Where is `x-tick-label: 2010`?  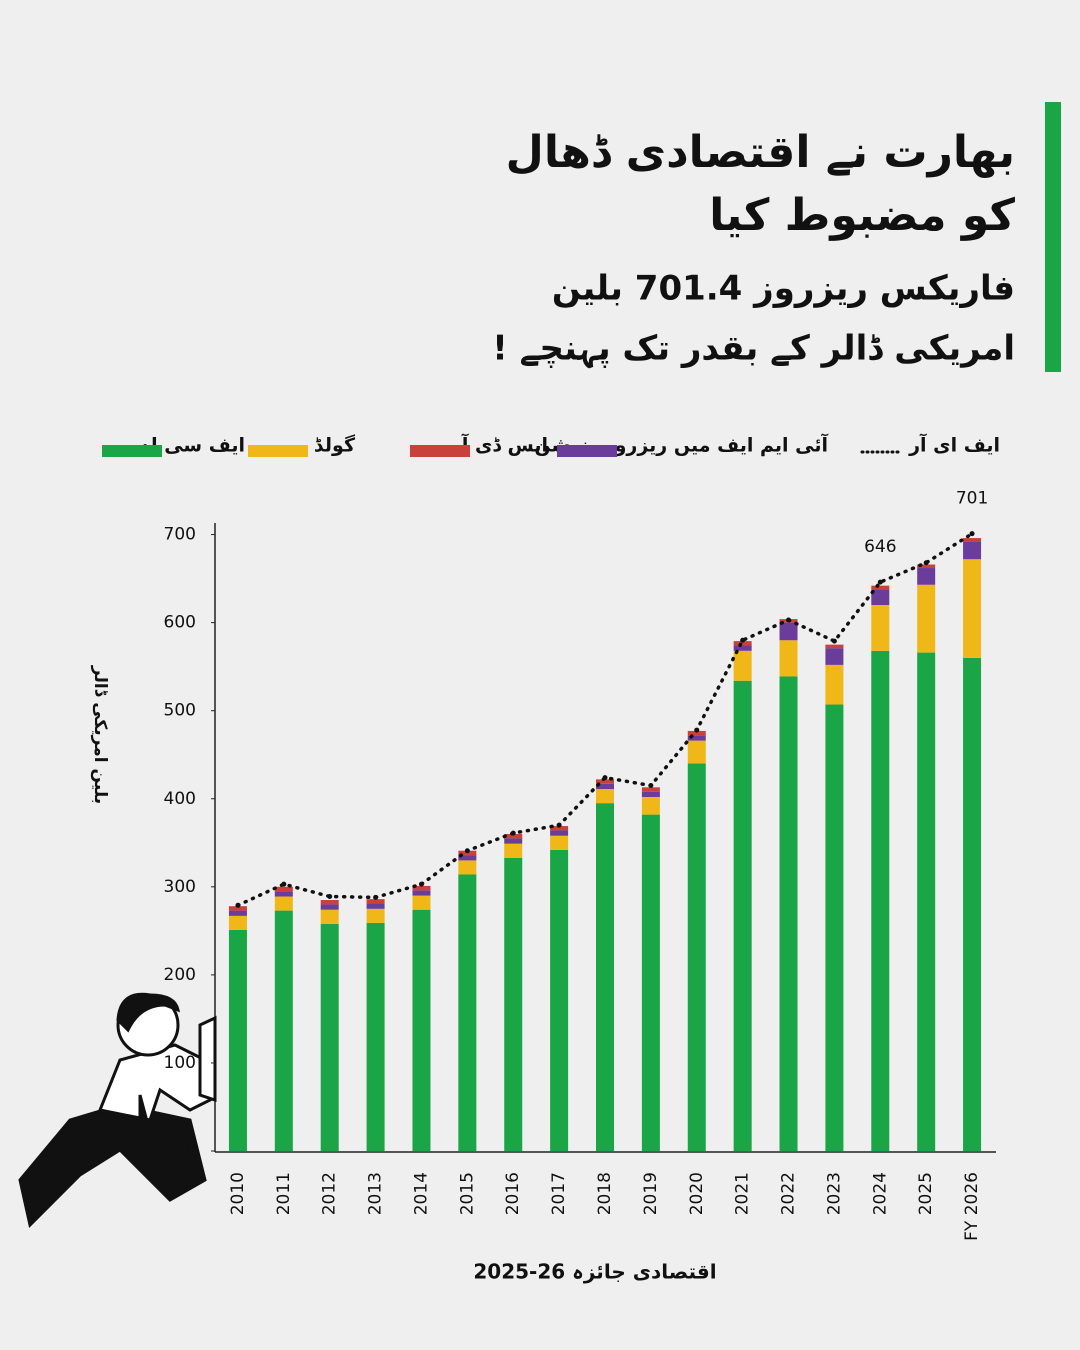
x-tick-label: 2010 is located at coordinates (238, 1193).